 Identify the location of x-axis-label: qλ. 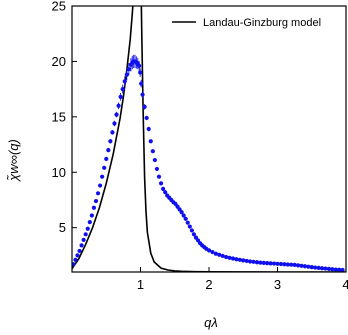
(211, 322).